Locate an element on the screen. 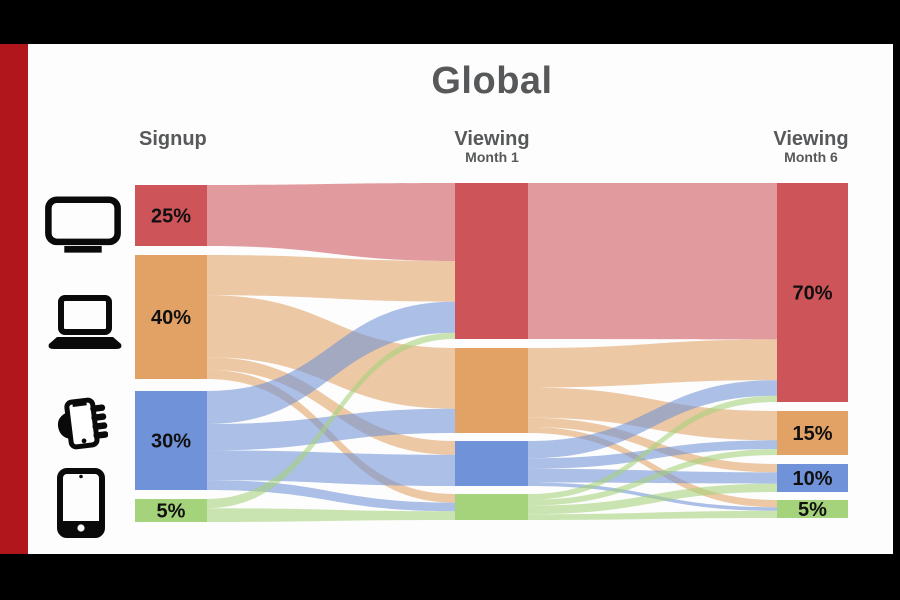  chart-title: Global is located at coordinates (492, 81).